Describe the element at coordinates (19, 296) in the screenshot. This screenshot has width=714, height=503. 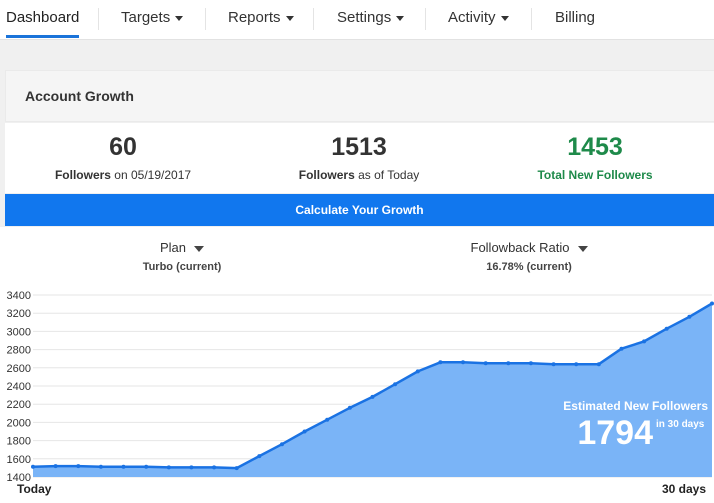
I see `y-tick-label: 3400` at that location.